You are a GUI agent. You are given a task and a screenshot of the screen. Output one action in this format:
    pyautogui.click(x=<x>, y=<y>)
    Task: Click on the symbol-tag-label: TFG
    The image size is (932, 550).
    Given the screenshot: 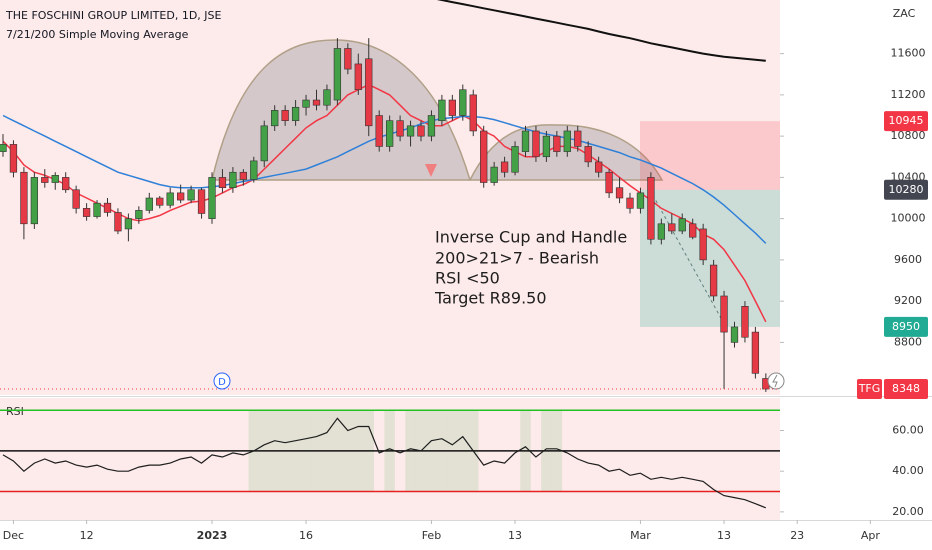 What is the action you would take?
    pyautogui.click(x=869, y=388)
    